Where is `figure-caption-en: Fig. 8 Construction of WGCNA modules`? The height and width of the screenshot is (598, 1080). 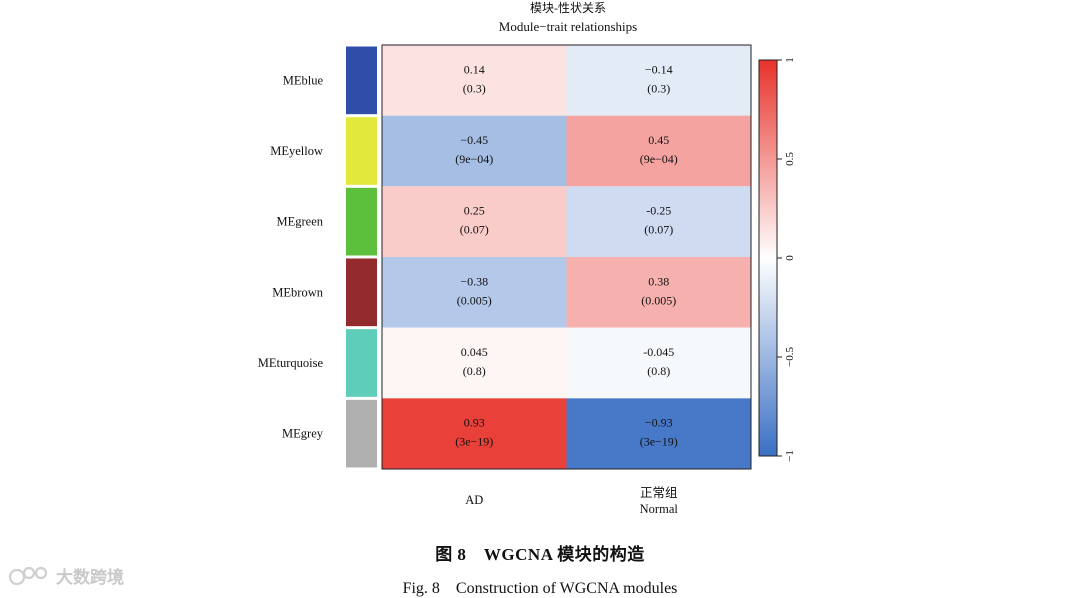 figure-caption-en: Fig. 8 Construction of WGCNA modules is located at coordinates (540, 588).